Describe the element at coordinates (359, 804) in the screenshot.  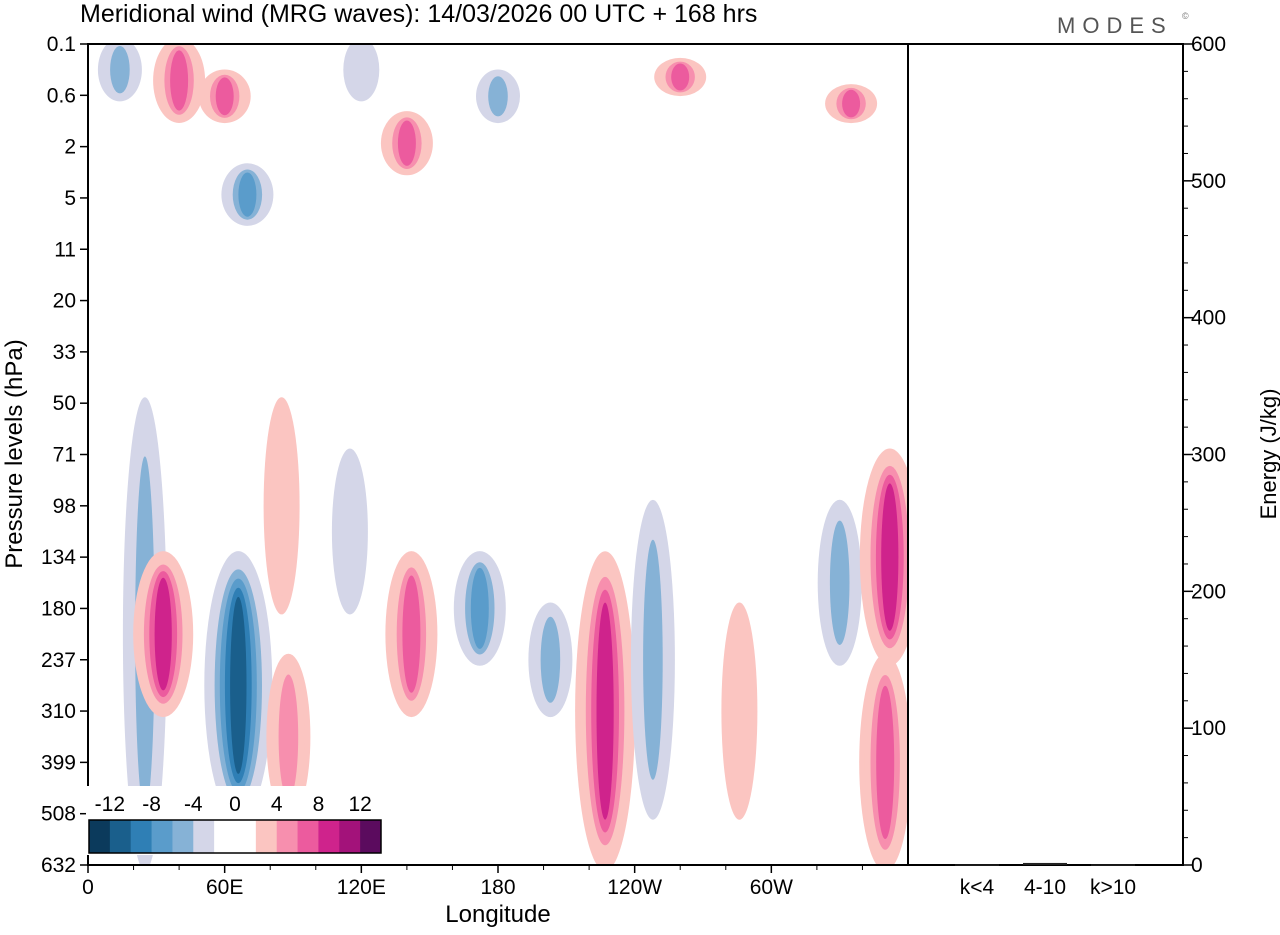
I see `colorbar-label: 12` at that location.